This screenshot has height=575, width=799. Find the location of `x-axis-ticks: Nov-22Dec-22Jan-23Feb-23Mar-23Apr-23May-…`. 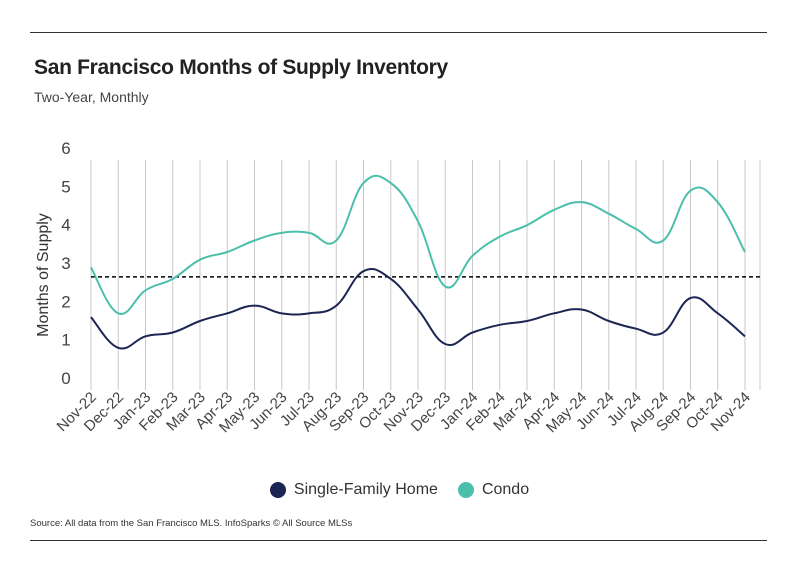

x-axis-ticks: Nov-22Dec-22Jan-23Feb-23Mar-23Apr-23May-… is located at coordinates (404, 412).